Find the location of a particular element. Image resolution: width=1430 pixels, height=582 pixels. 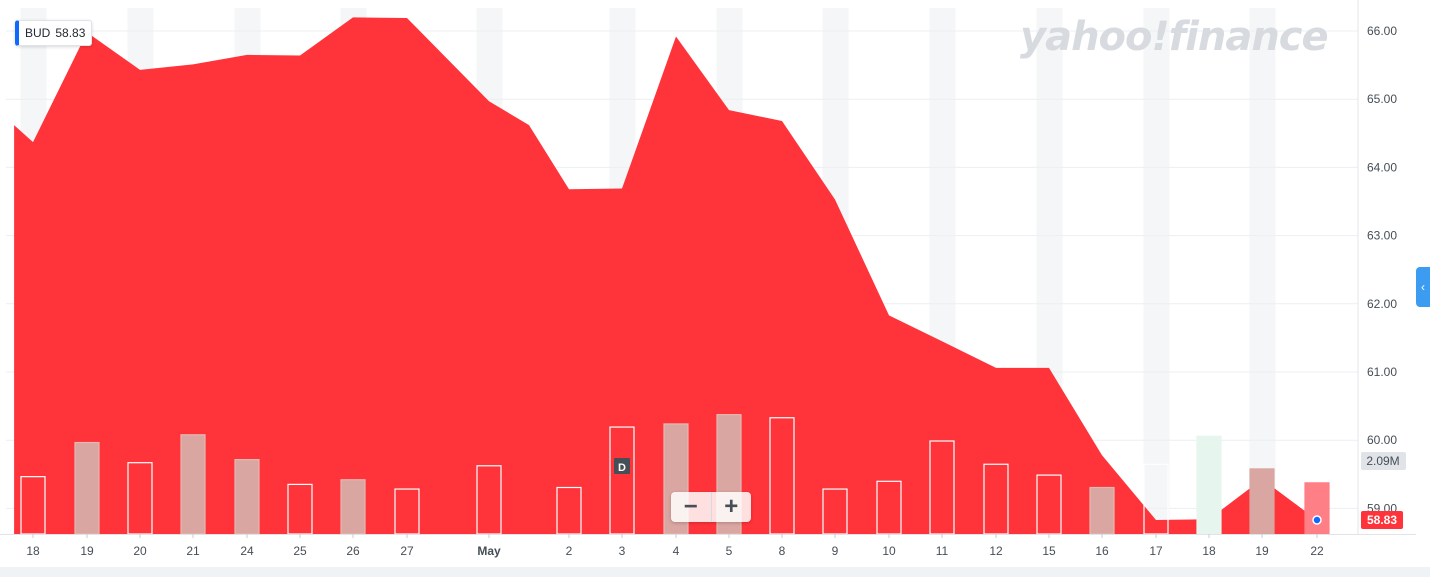

x-tick-label: 11 is located at coordinates (942, 551).